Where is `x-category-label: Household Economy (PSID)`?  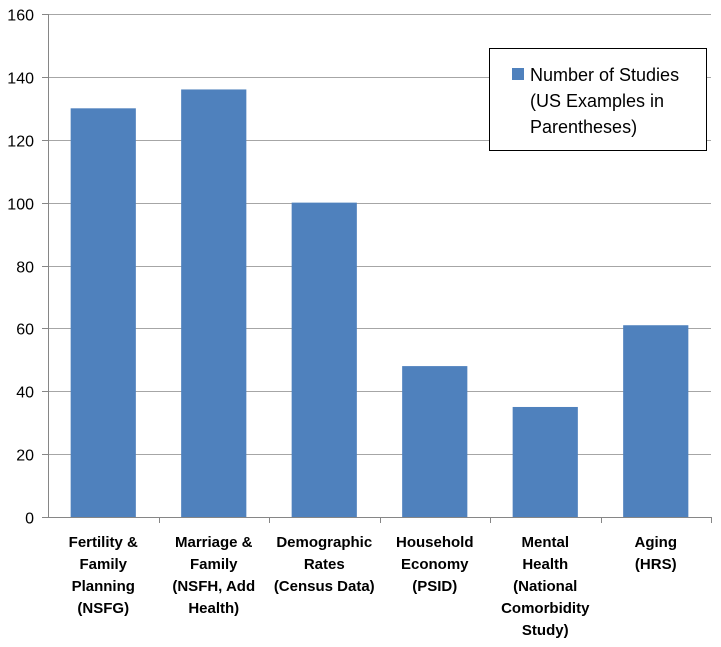 x-category-label: Household Economy (PSID) is located at coordinates (435, 564).